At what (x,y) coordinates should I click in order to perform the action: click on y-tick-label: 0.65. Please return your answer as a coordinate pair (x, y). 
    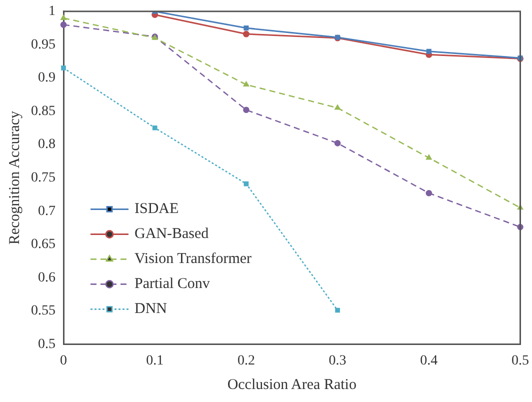
    Looking at the image, I should click on (43, 244).